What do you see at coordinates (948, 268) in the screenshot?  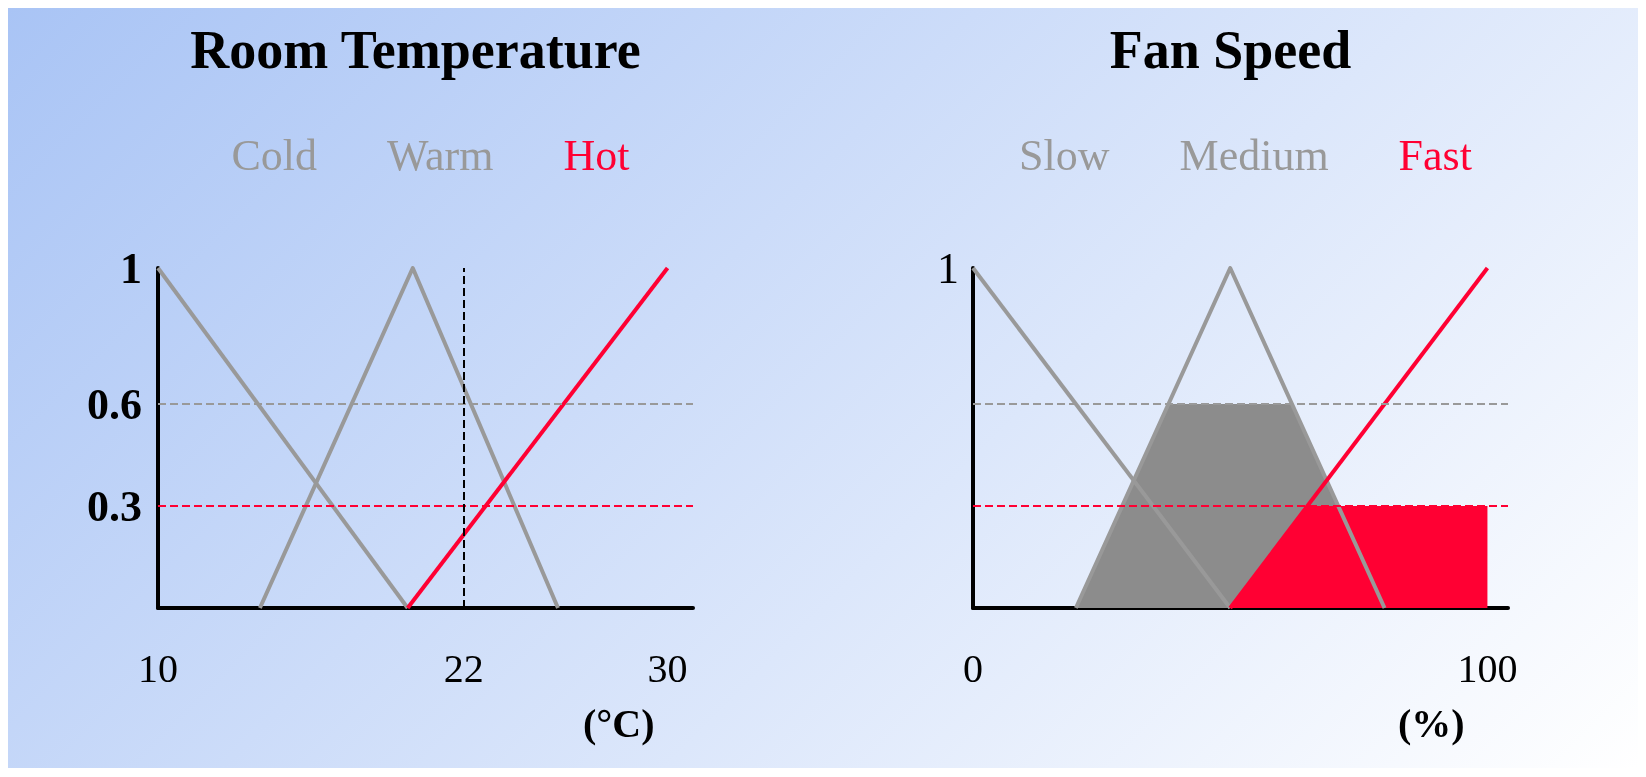 I see `annotation: 1` at bounding box center [948, 268].